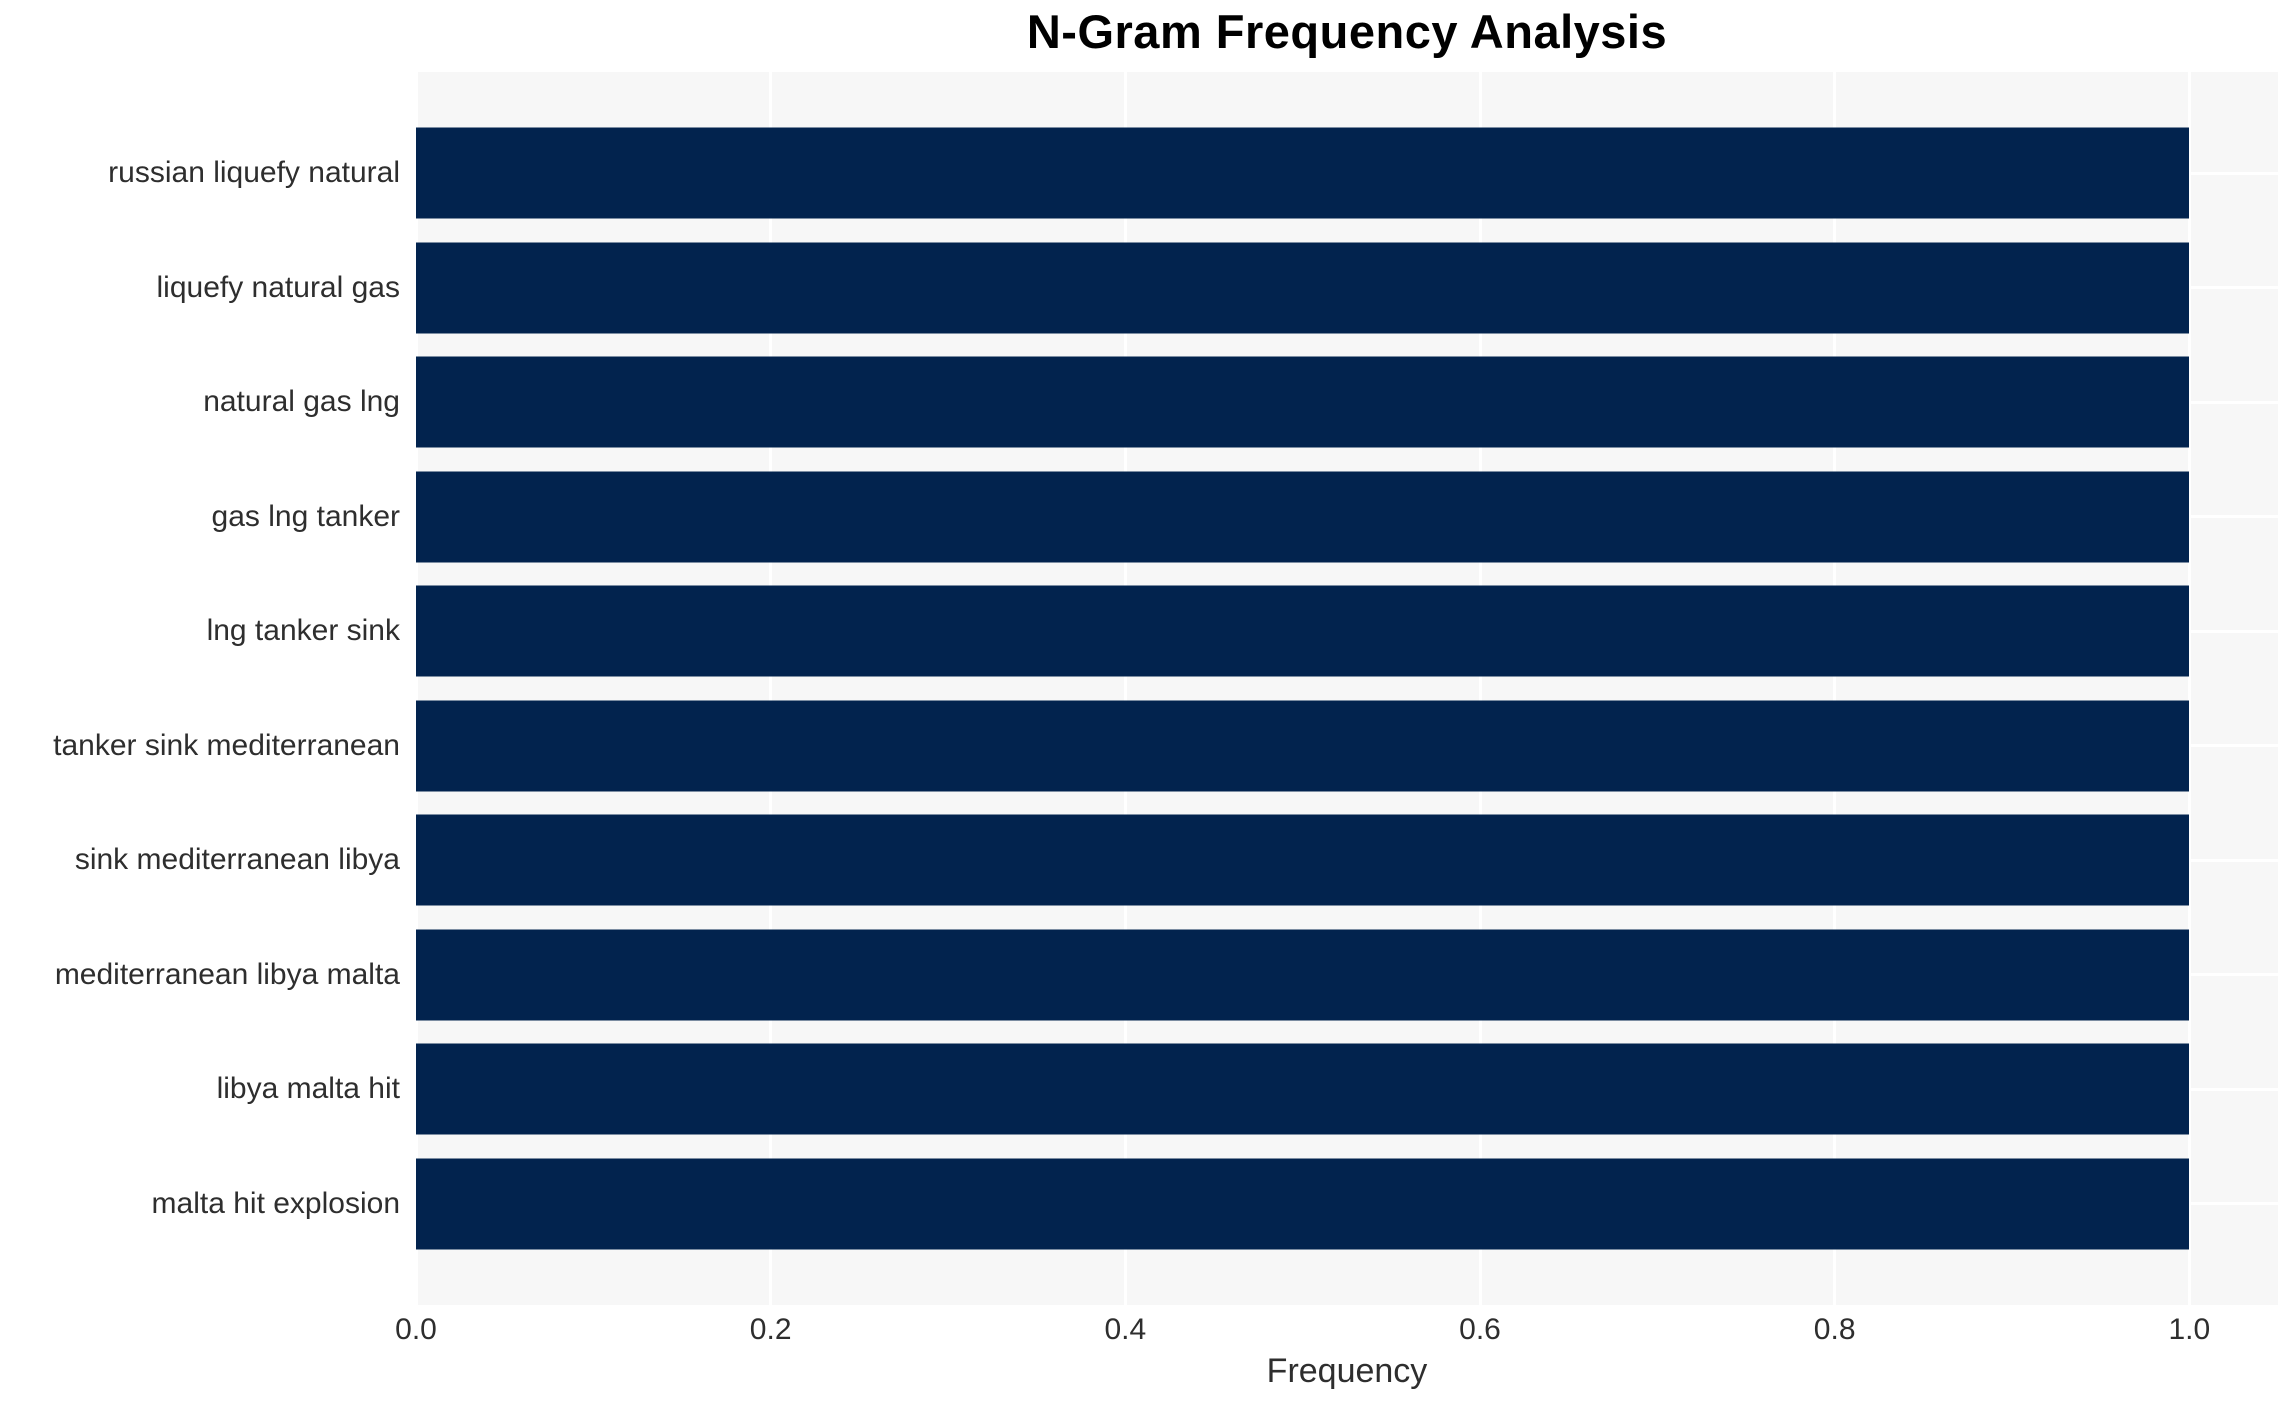 This screenshot has height=1402, width=2294. I want to click on y-tick-label: malta hit explosion, so click(275, 1203).